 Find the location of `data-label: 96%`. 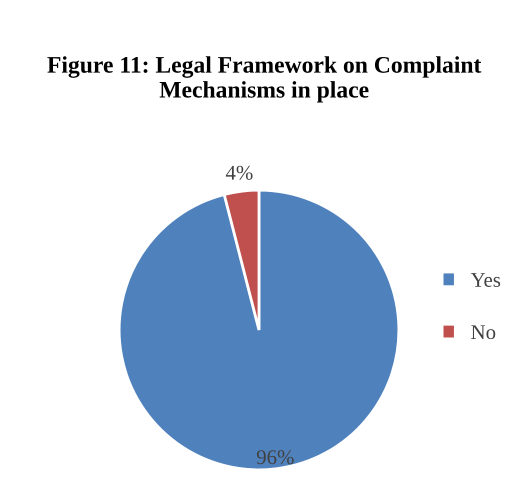

data-label: 96% is located at coordinates (275, 457).